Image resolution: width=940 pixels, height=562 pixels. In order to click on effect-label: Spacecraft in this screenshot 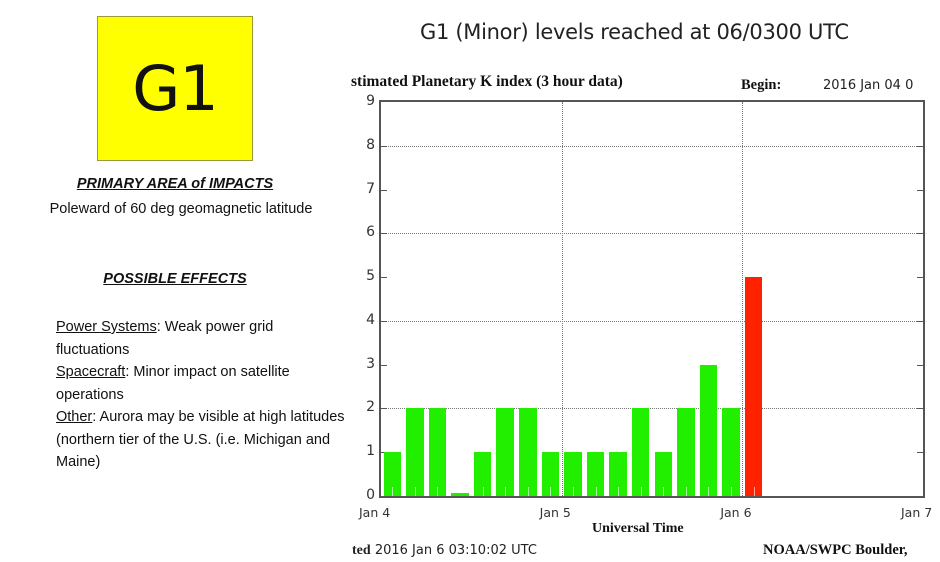, I will do `click(91, 372)`.